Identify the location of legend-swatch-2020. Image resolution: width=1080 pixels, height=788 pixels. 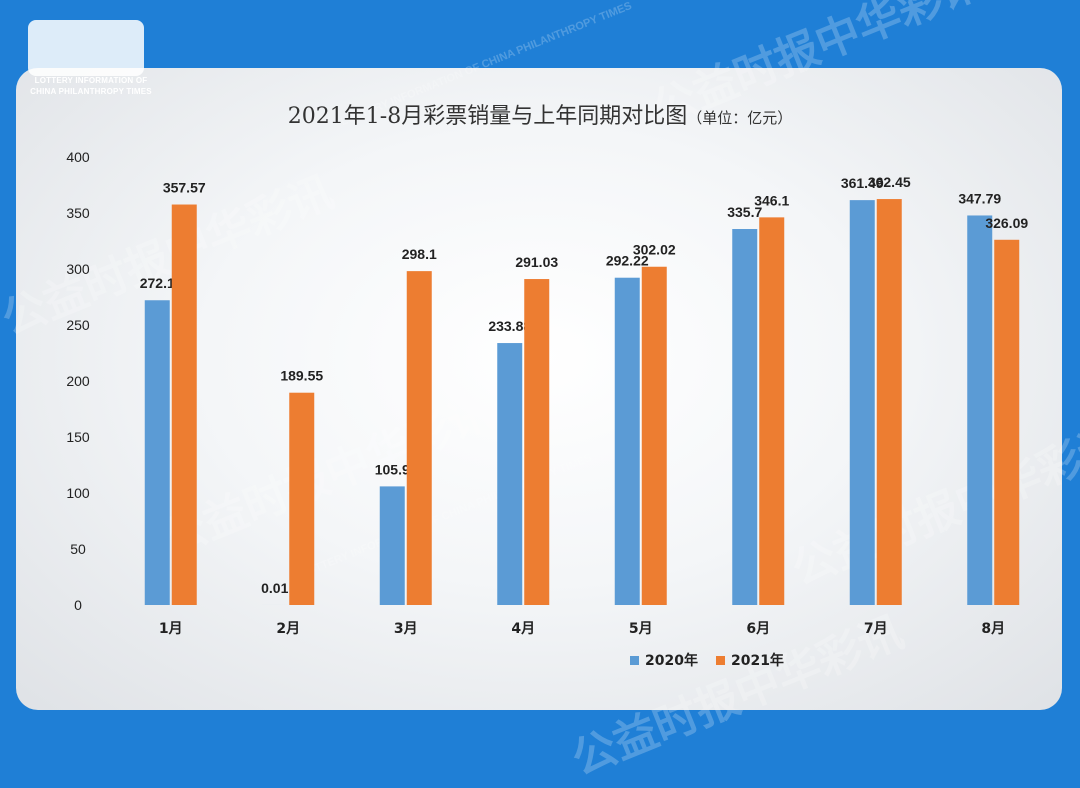
(634, 660).